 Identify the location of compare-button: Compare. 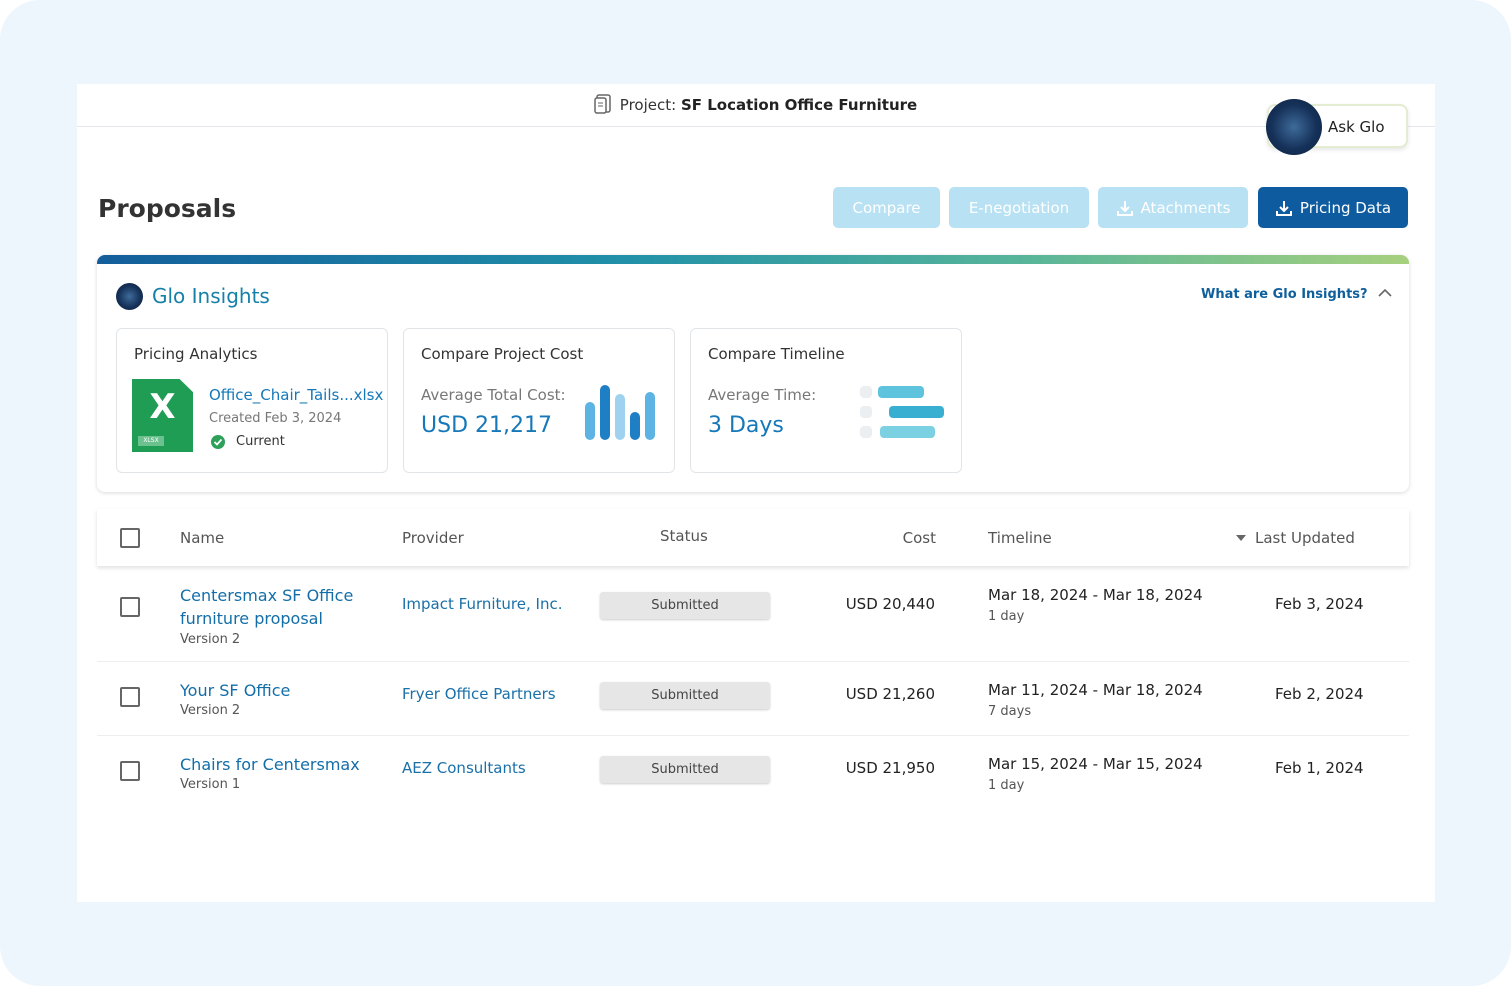
(886, 207).